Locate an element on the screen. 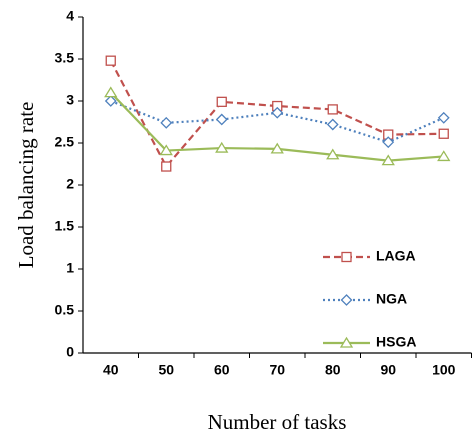 This screenshot has height=440, width=472. y-tick-label: 0 is located at coordinates (70, 352).